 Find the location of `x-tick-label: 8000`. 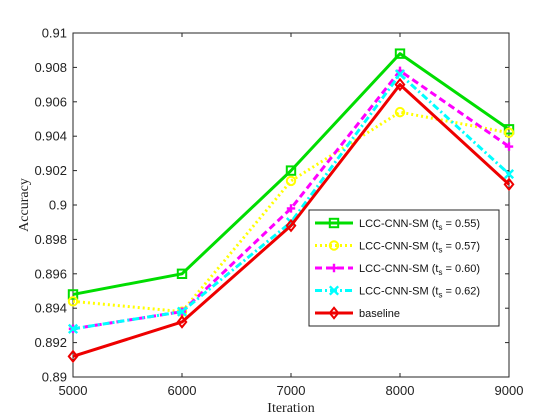

x-tick-label: 8000 is located at coordinates (400, 390).